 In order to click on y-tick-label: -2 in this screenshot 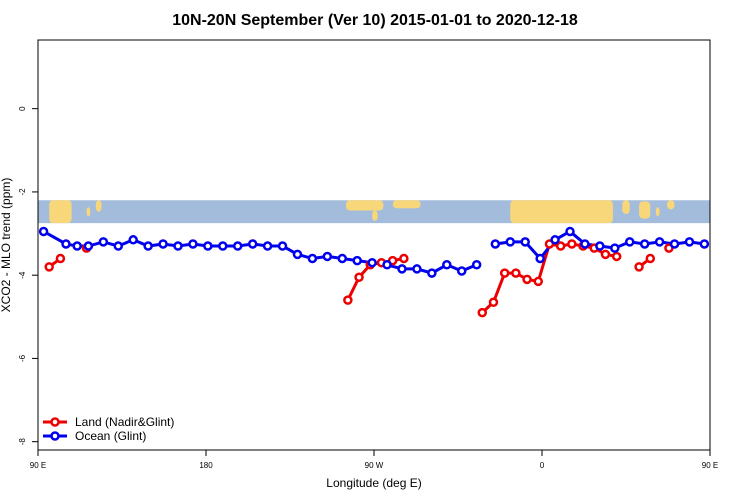, I will do `click(22, 192)`.